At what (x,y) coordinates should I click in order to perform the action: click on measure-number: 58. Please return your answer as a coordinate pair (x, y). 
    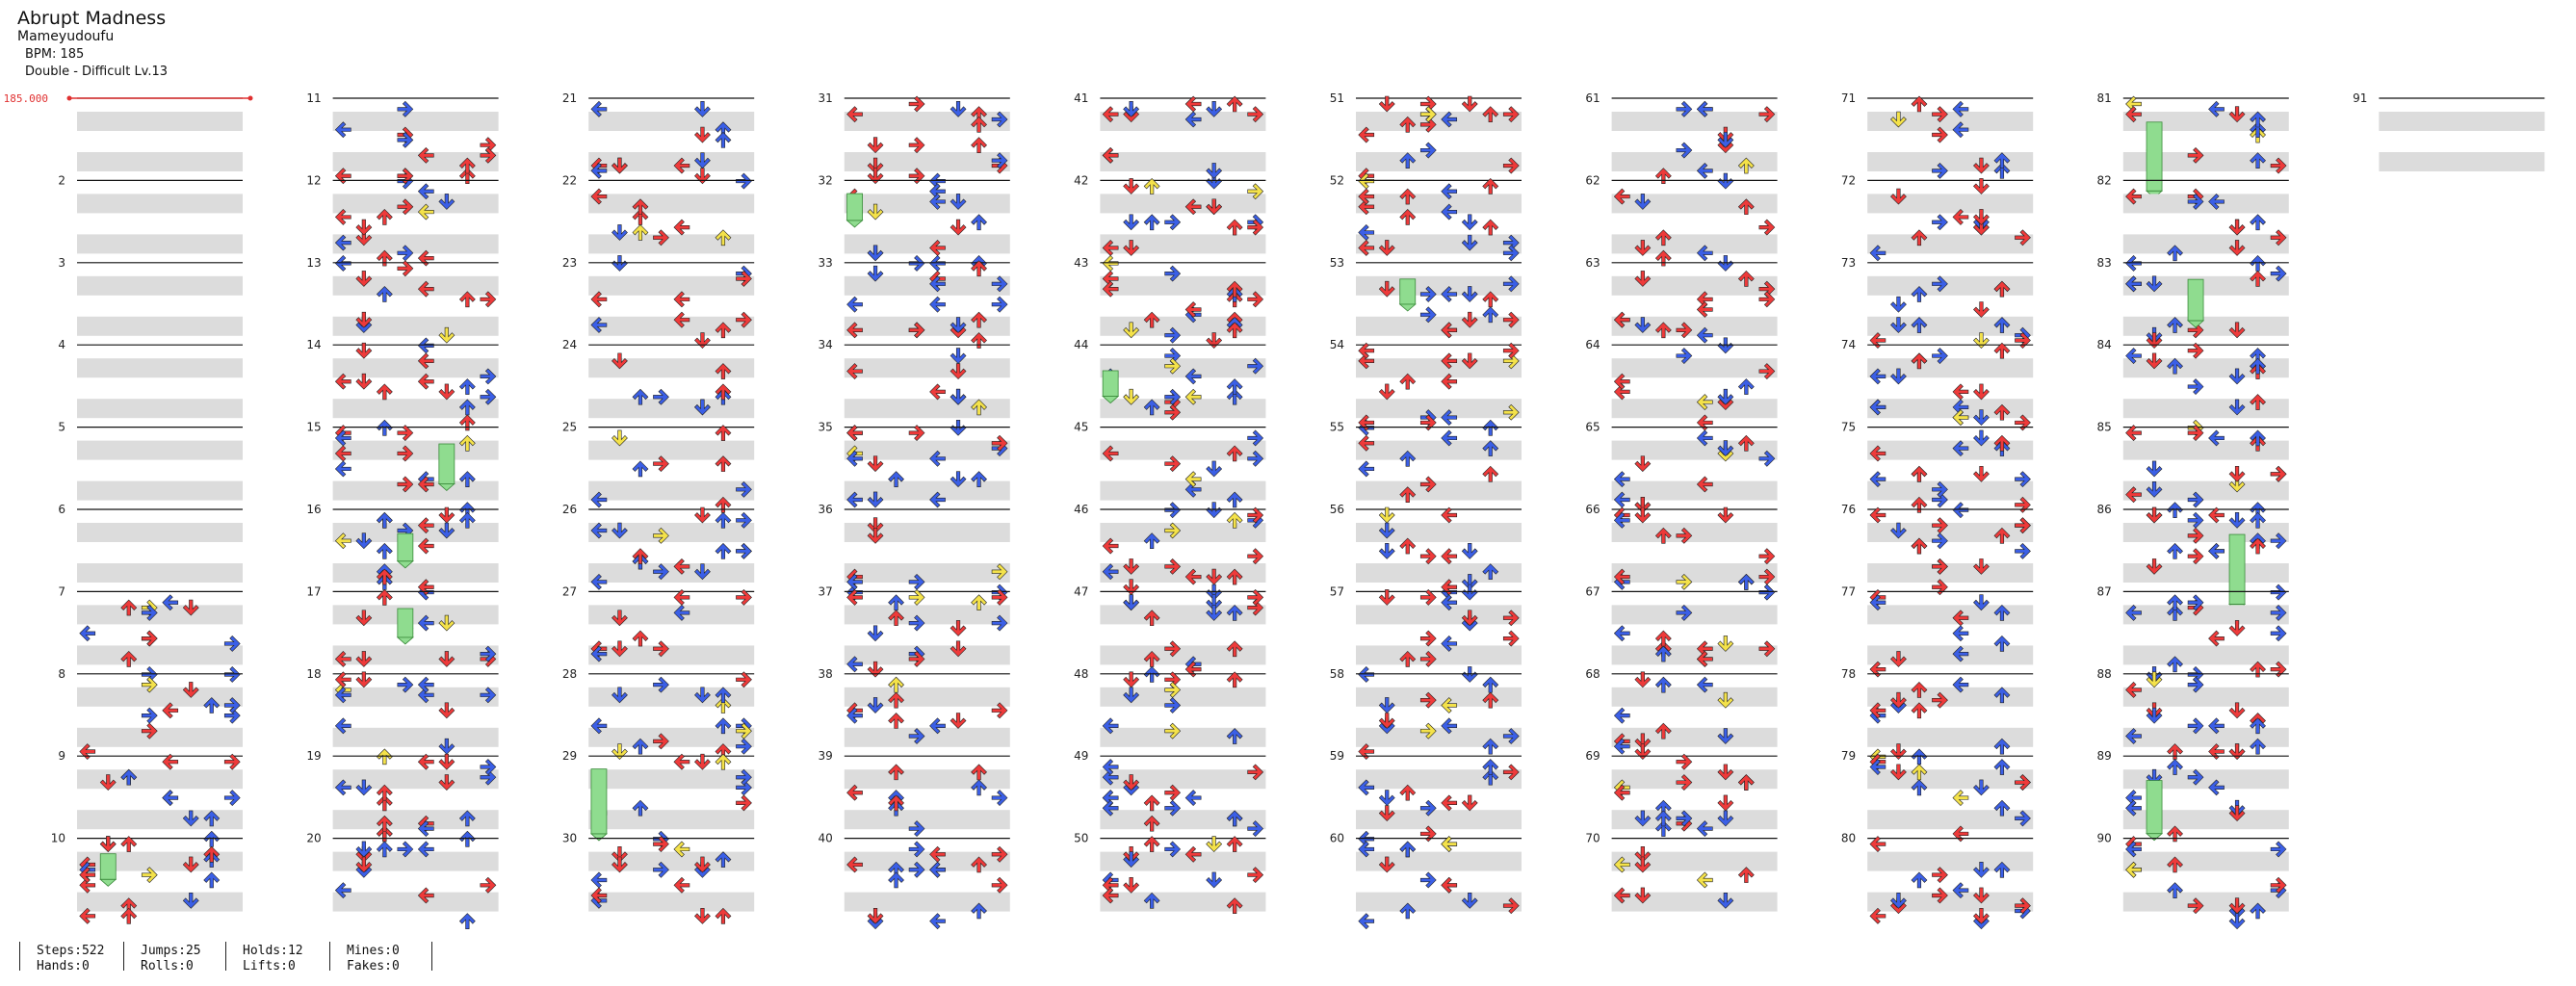
    Looking at the image, I should click on (1337, 674).